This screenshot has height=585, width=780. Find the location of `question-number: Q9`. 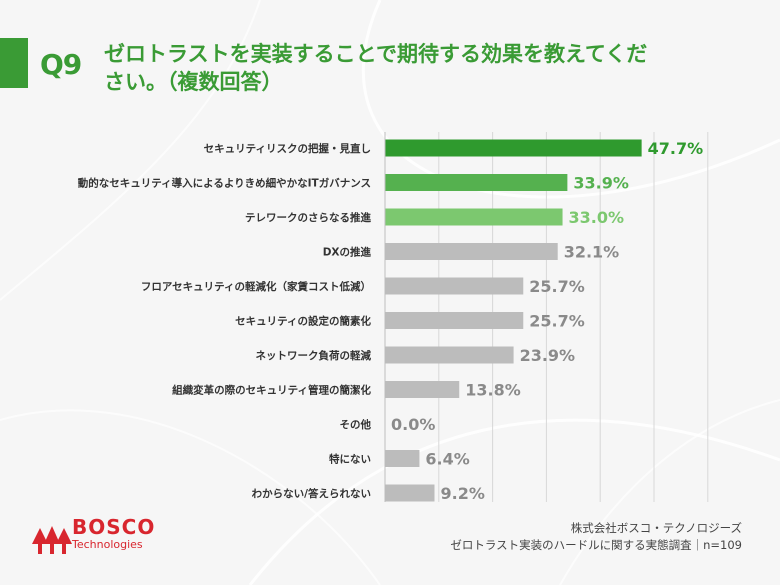

question-number: Q9 is located at coordinates (61, 64).